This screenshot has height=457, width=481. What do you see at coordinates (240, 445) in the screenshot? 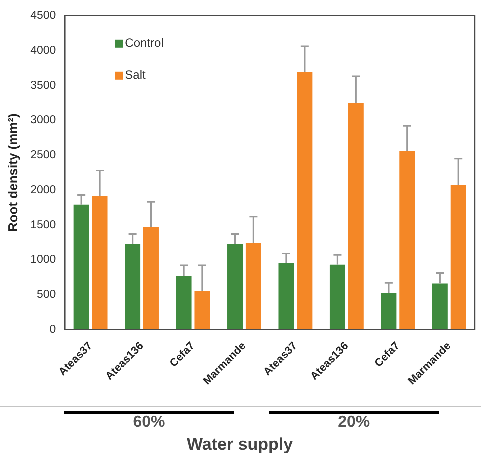
I see `x-axis-title: Water supply` at bounding box center [240, 445].